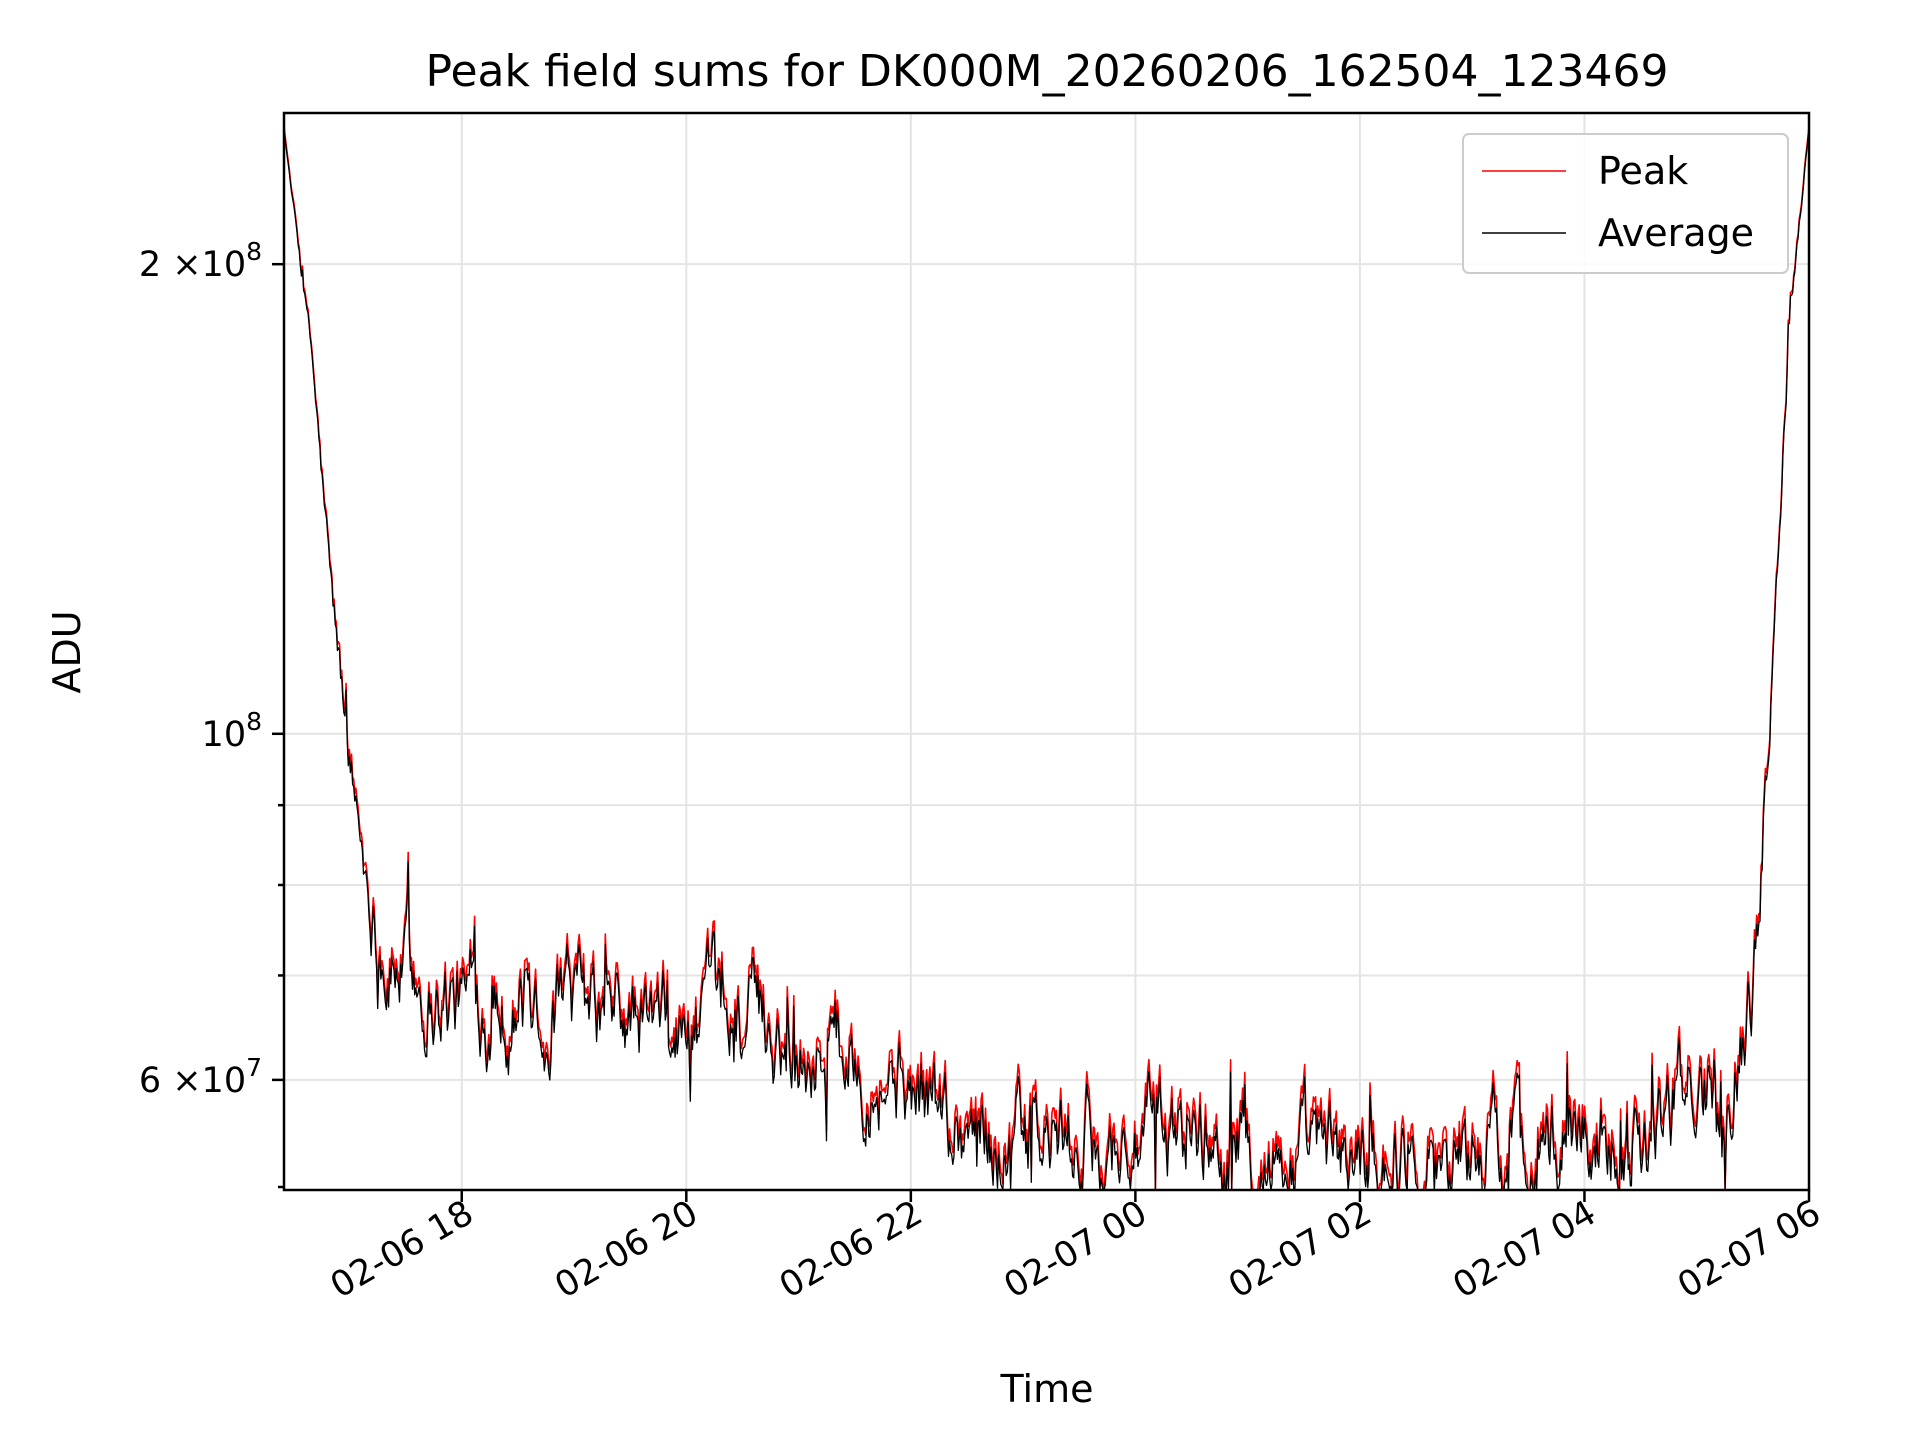 The width and height of the screenshot is (1920, 1440). I want to click on y-tick-labels: 6 ×107 108 2 ×108, so click(200, 669).